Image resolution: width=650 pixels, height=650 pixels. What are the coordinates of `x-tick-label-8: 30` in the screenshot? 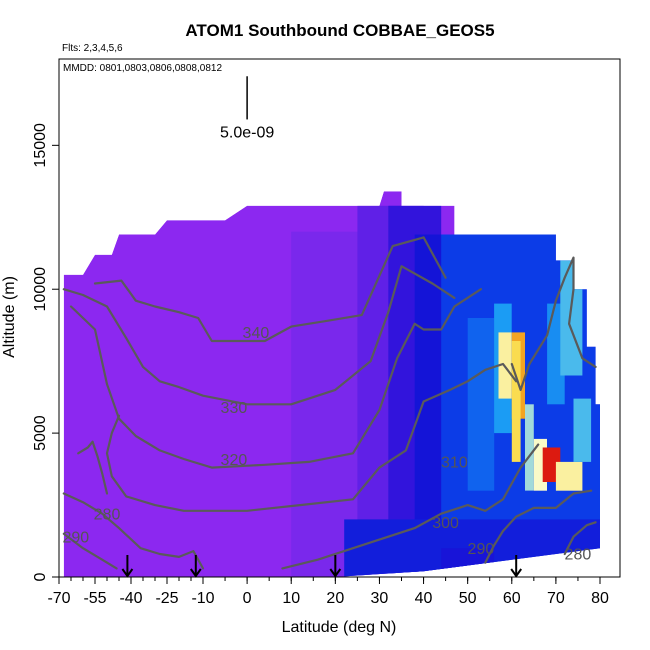 It's located at (380, 598).